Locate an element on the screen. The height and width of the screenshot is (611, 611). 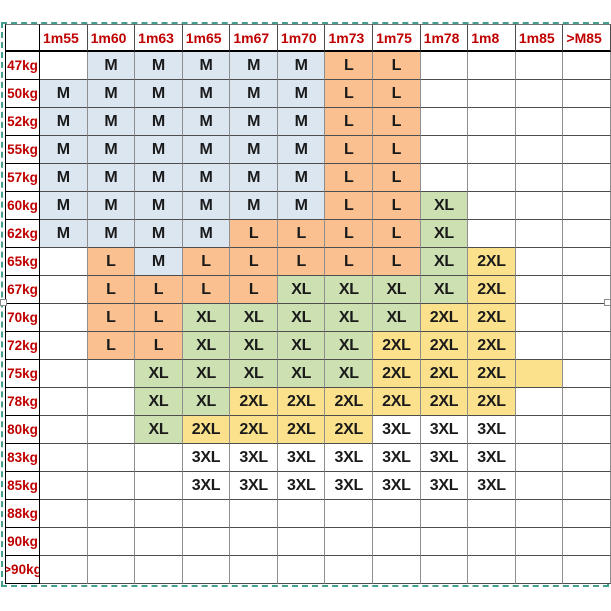
weight-label: 90kg is located at coordinates (22, 542).